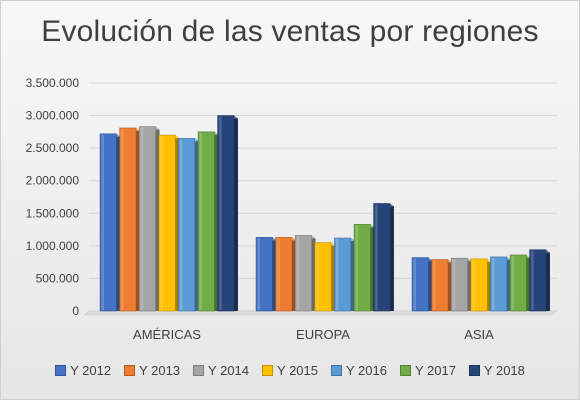 This screenshot has width=580, height=400. What do you see at coordinates (53, 181) in the screenshot?
I see `y-tick-label: 2.000.000` at bounding box center [53, 181].